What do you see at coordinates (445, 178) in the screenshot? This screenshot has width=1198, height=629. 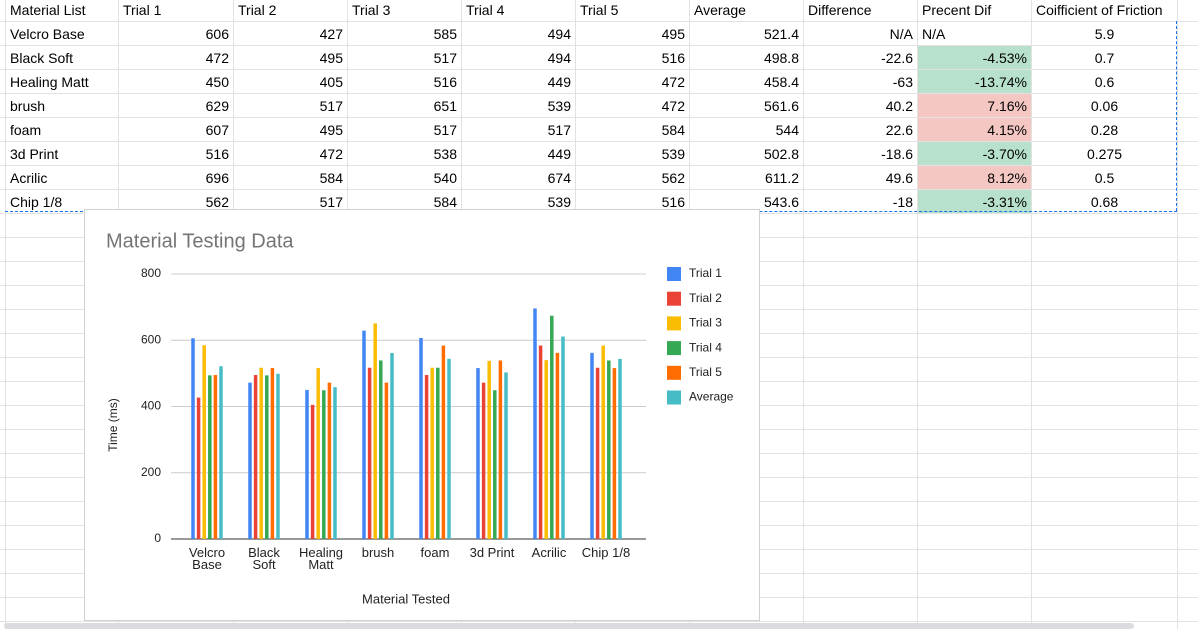 I see `table-cell: 540` at bounding box center [445, 178].